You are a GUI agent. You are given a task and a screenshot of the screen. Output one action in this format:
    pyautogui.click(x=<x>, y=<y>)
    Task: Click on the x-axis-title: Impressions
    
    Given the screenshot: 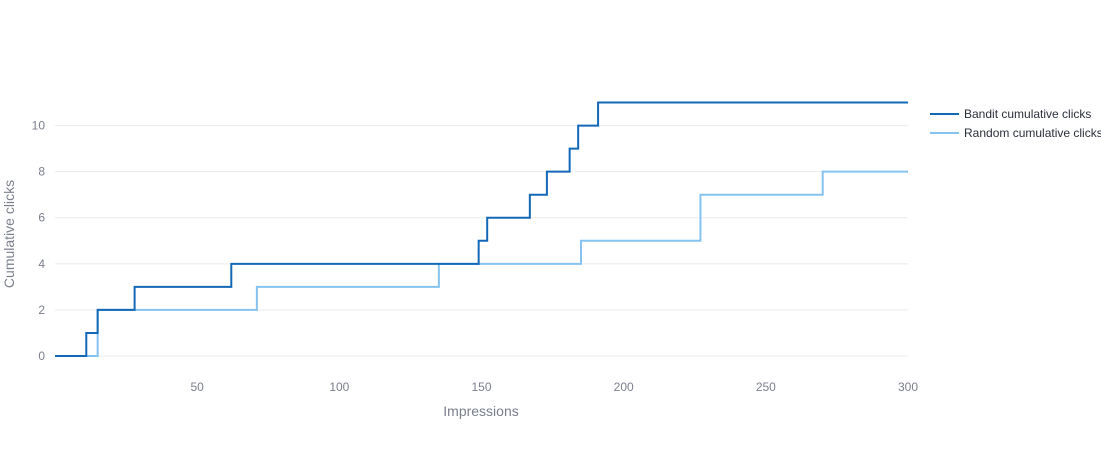 What is the action you would take?
    pyautogui.click(x=480, y=411)
    